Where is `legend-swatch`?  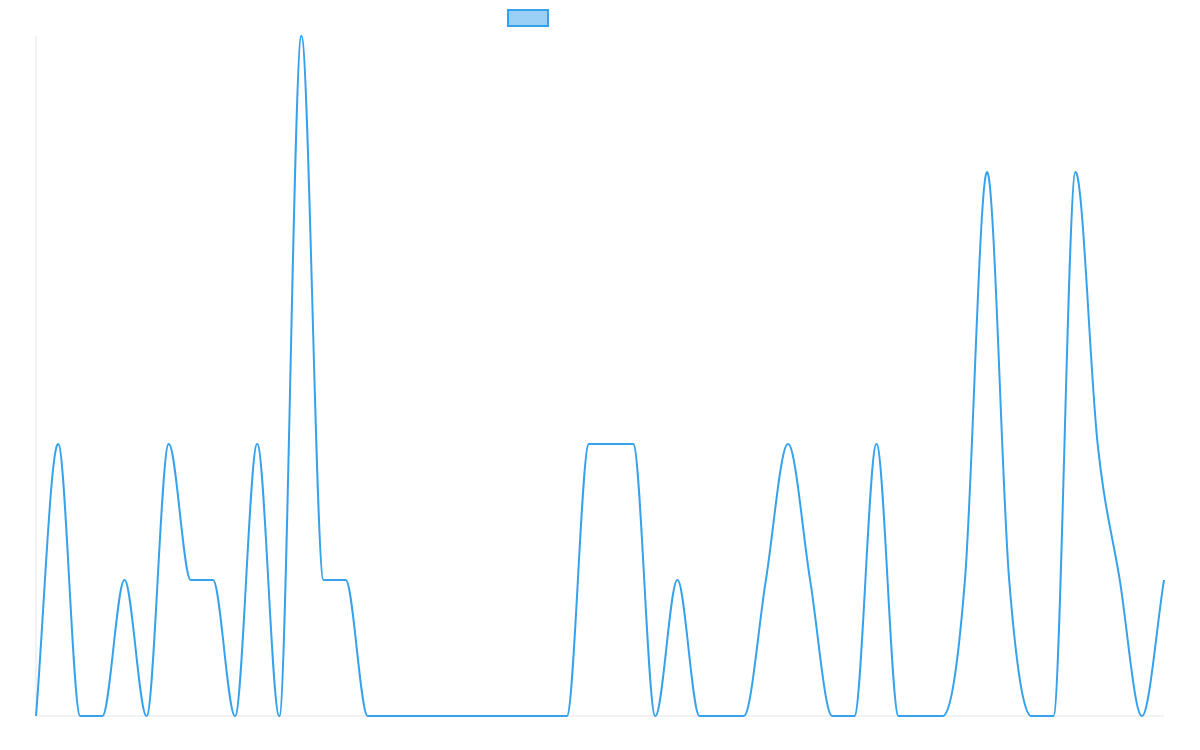 legend-swatch is located at coordinates (528, 18).